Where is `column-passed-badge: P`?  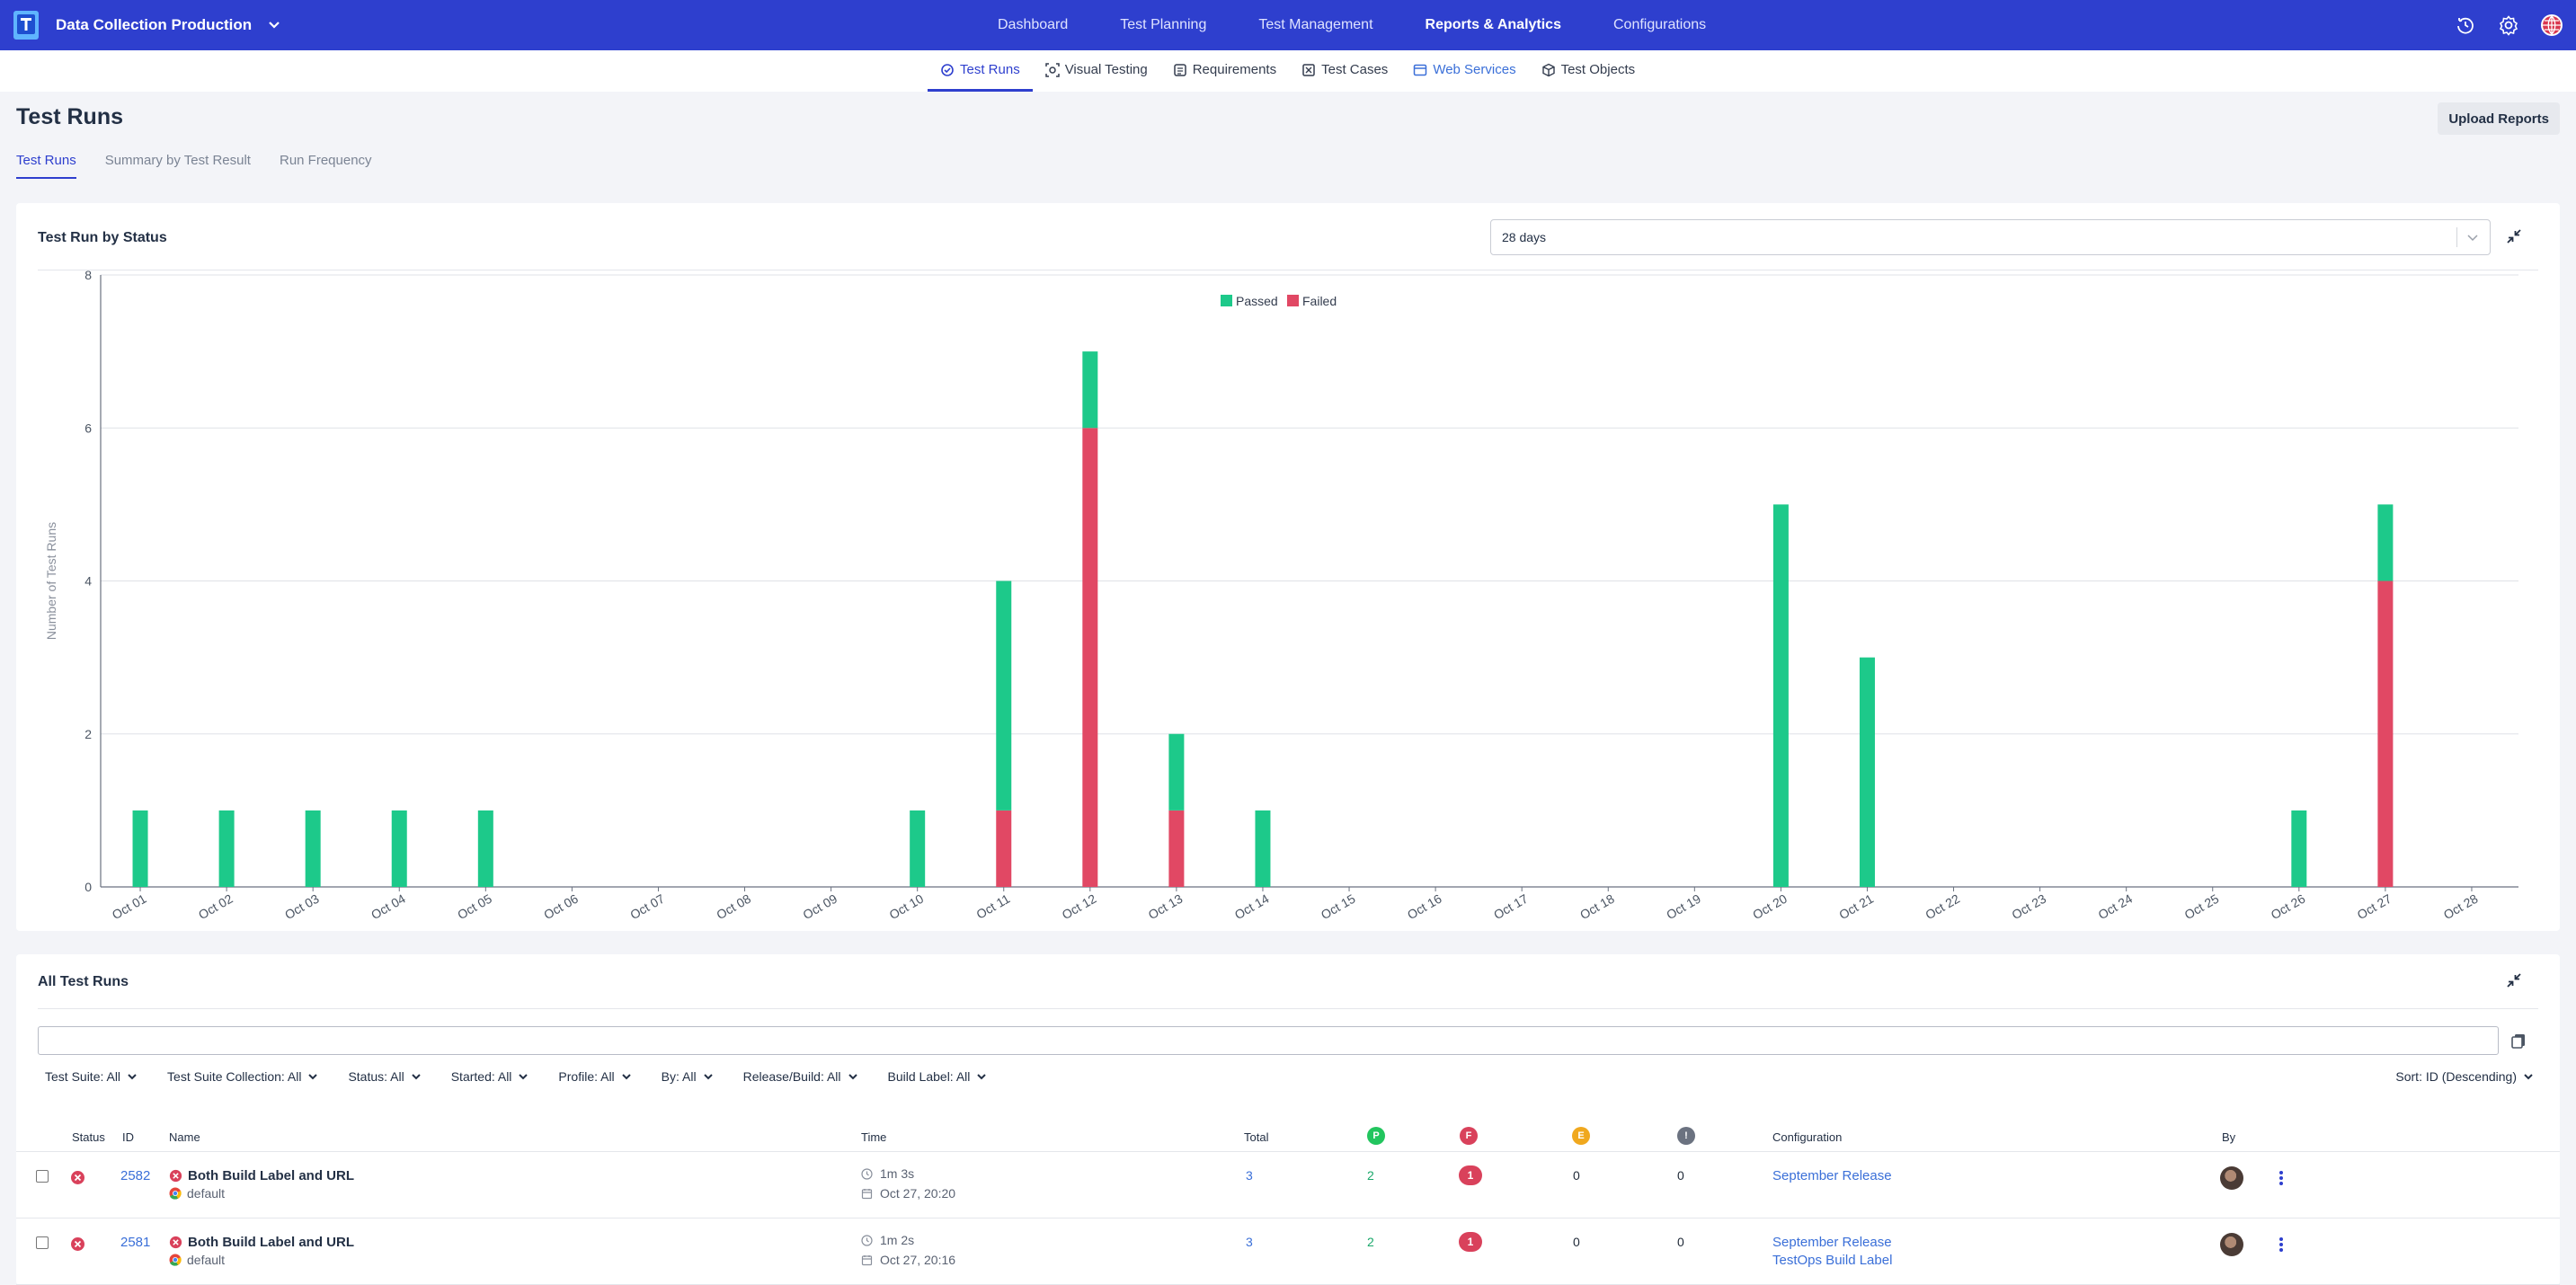 column-passed-badge: P is located at coordinates (1376, 1136).